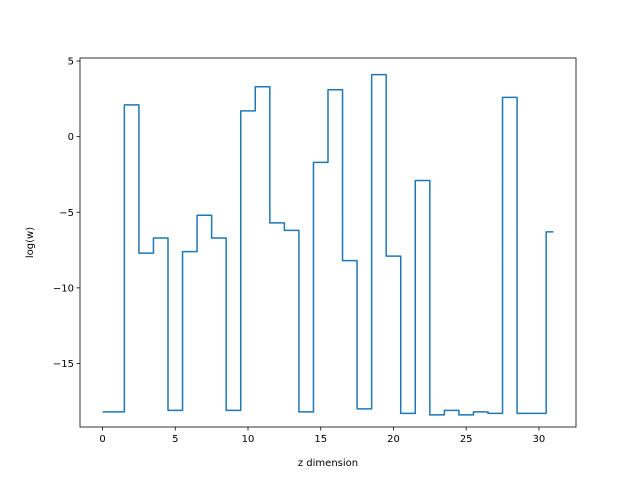 The height and width of the screenshot is (480, 640). I want to click on x-tick-label: 25, so click(466, 439).